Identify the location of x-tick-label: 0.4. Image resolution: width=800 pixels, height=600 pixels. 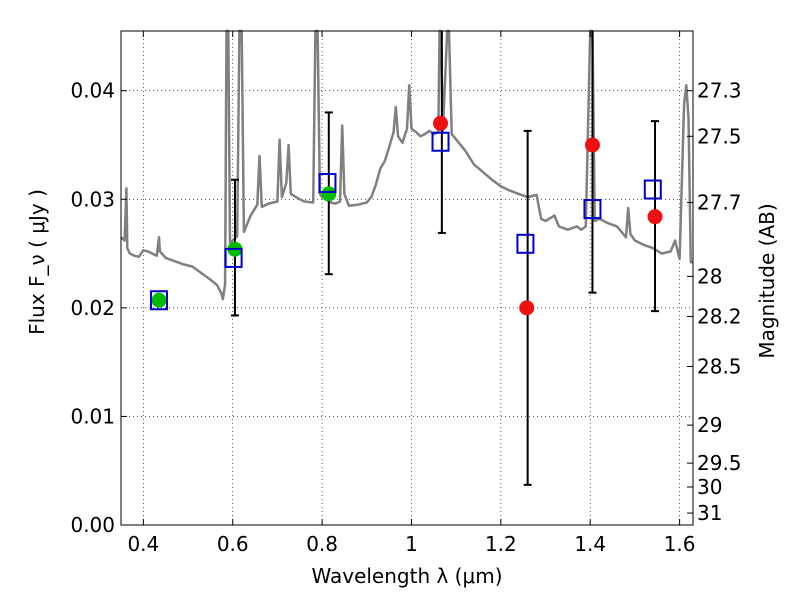
(143, 544).